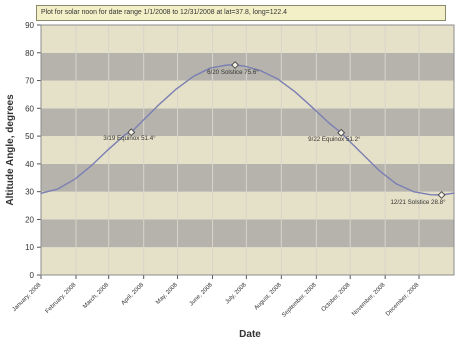 The width and height of the screenshot is (458, 341). What do you see at coordinates (29, 108) in the screenshot?
I see `y-tick-label: 60` at bounding box center [29, 108].